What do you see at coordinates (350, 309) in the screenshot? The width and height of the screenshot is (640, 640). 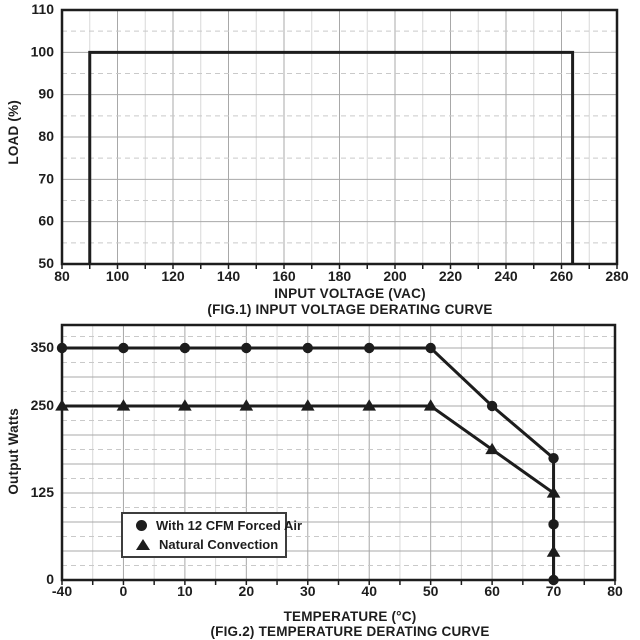 I see `fig1-caption: (FIG.1) INPUT VOLTAGE DERATING CURVE` at bounding box center [350, 309].